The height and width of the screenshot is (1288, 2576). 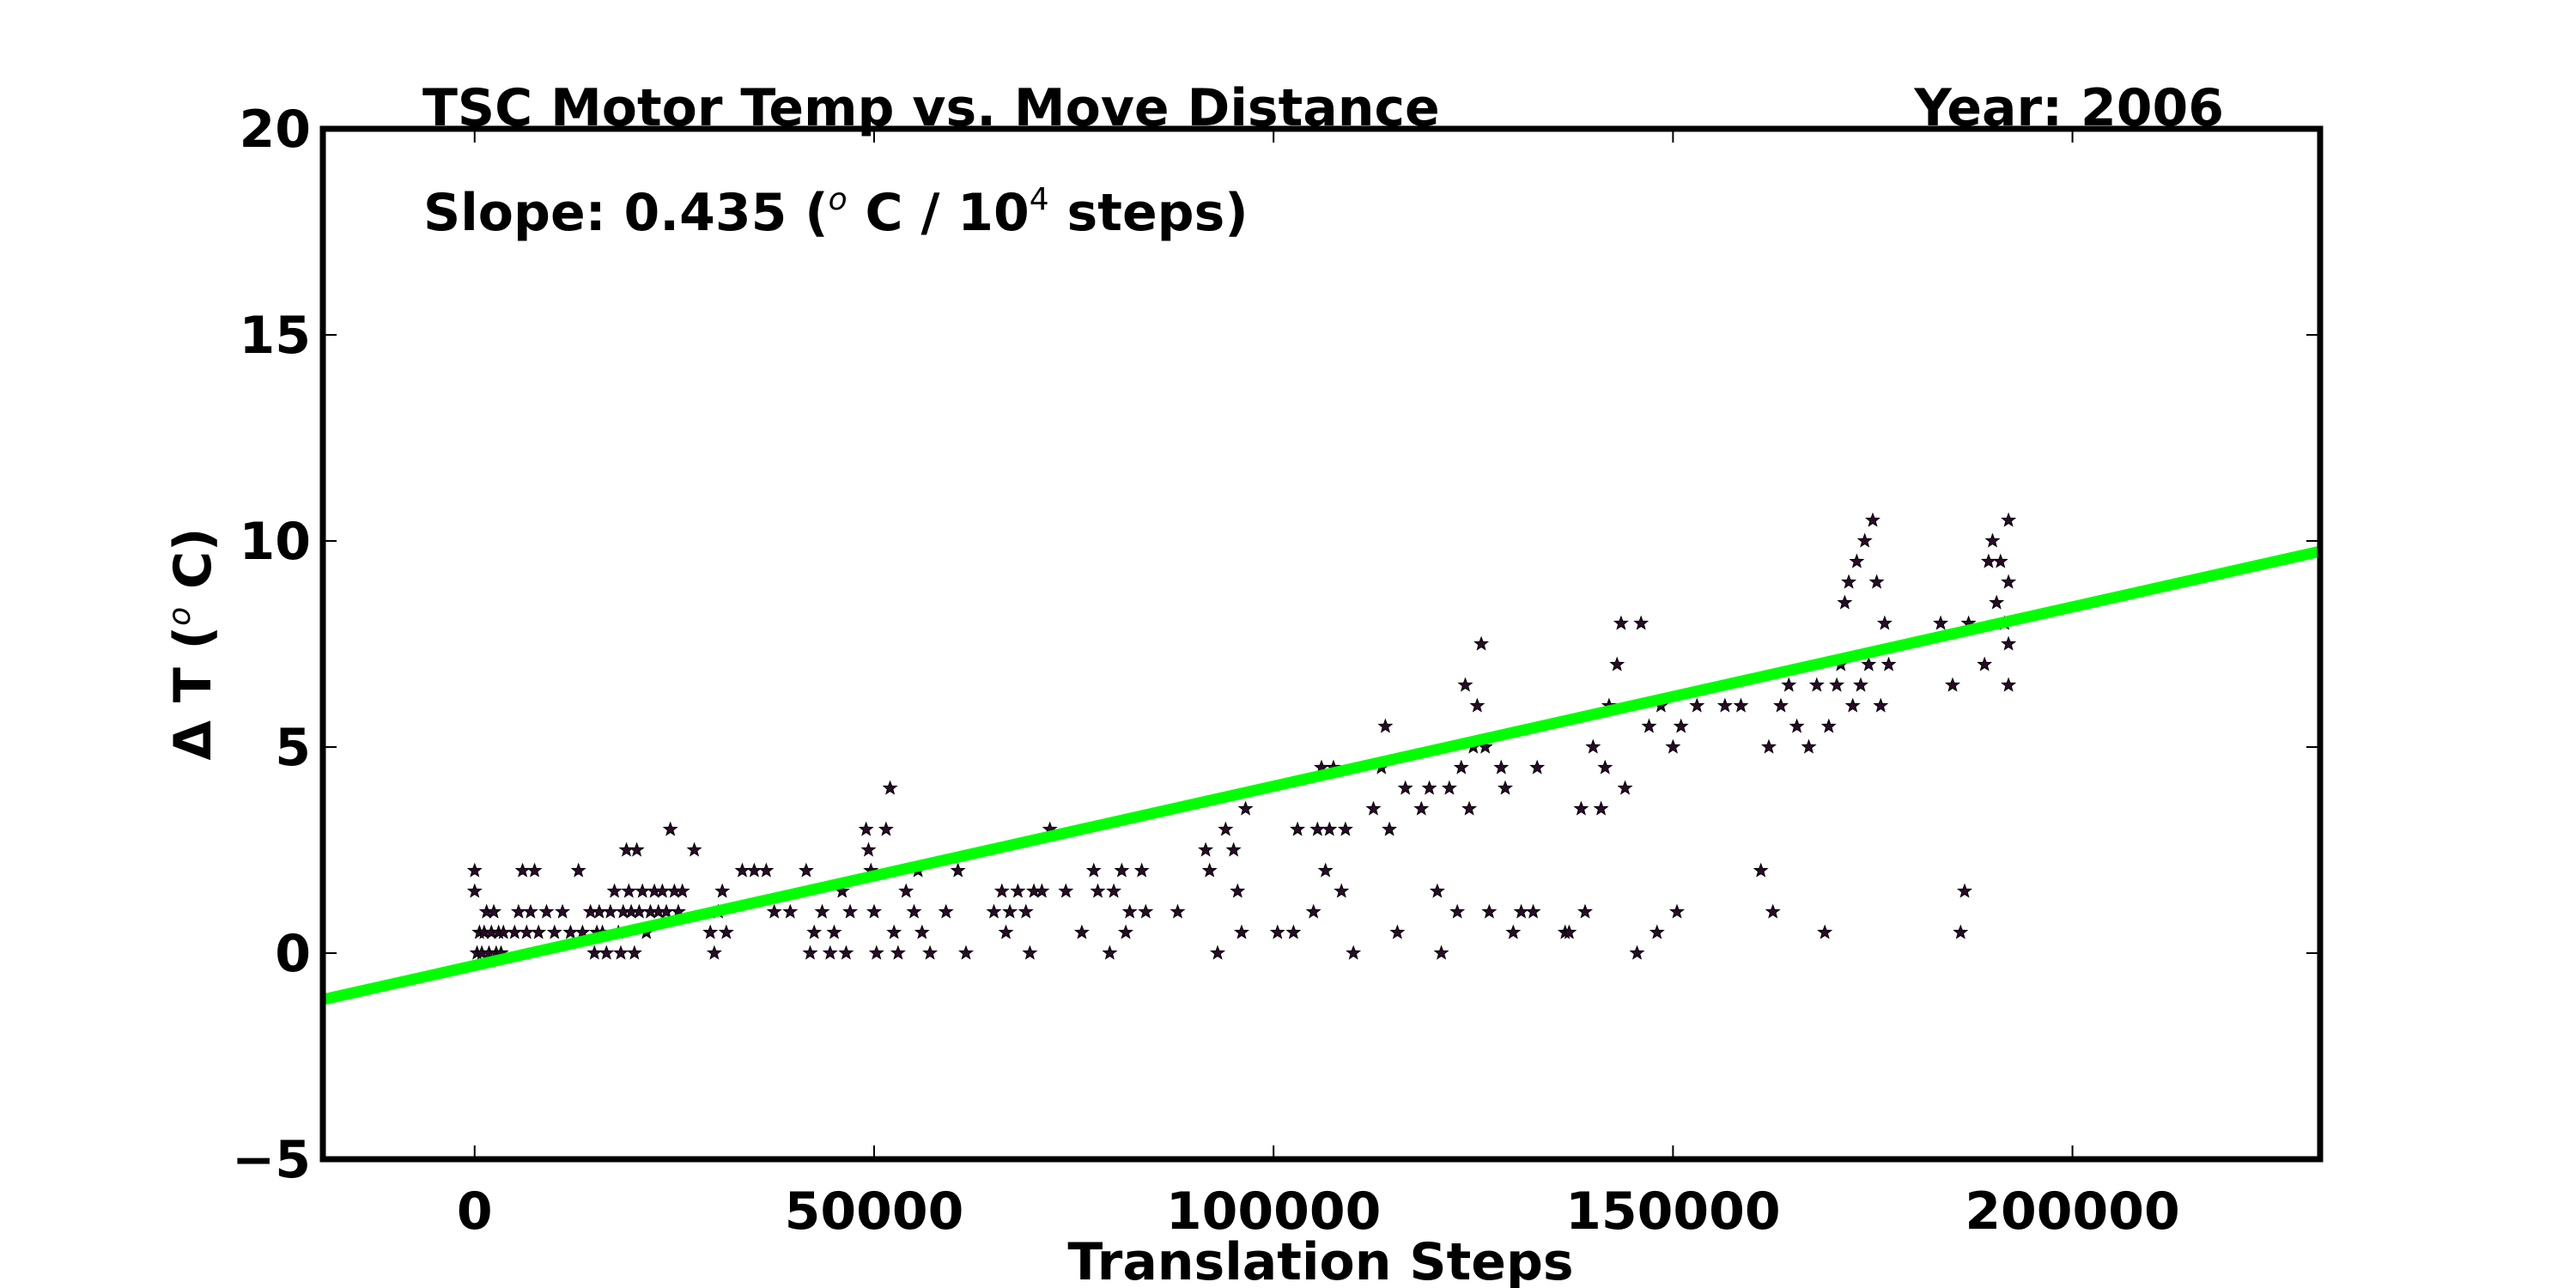 What do you see at coordinates (293, 954) in the screenshot?
I see `y-tick-label: 0` at bounding box center [293, 954].